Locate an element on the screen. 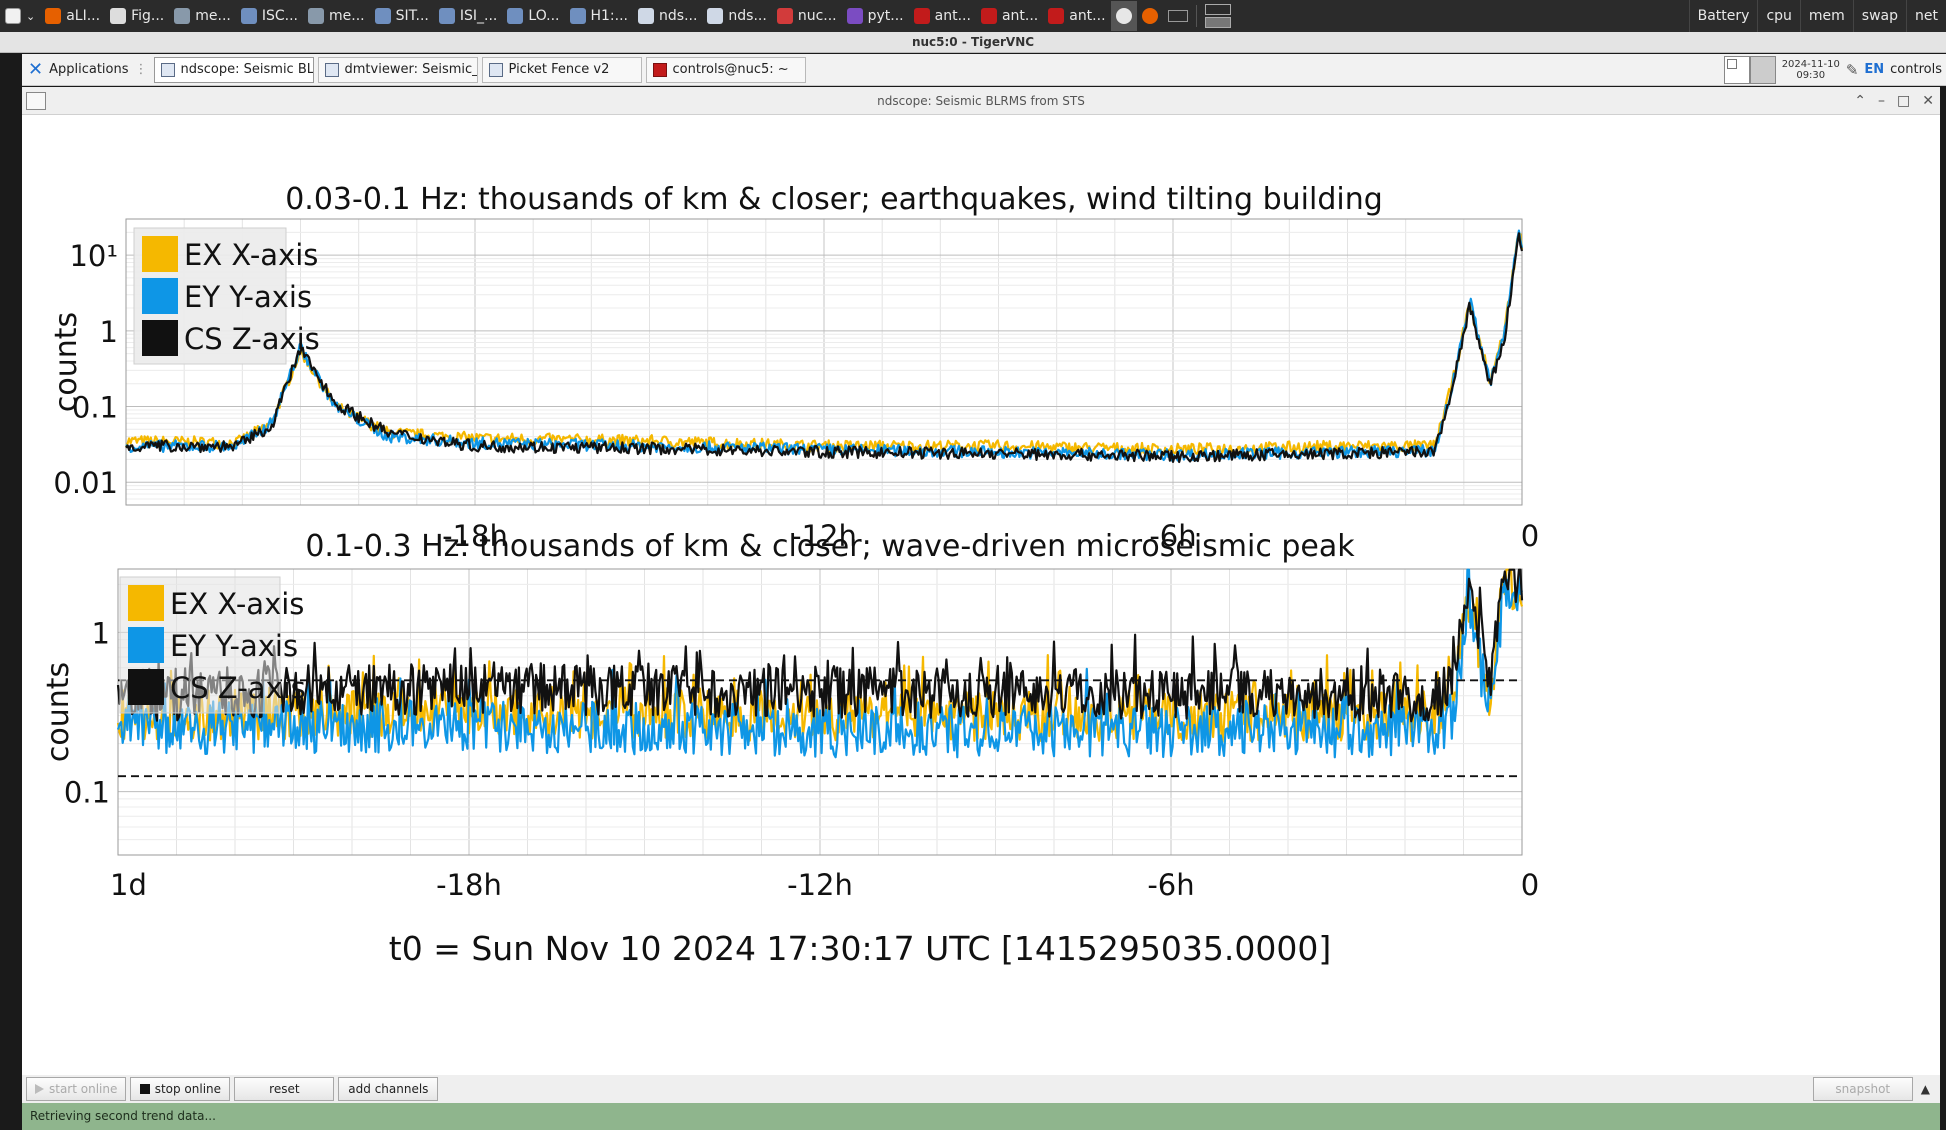 The height and width of the screenshot is (1130, 1946). tray-swap: swap is located at coordinates (1879, 16).